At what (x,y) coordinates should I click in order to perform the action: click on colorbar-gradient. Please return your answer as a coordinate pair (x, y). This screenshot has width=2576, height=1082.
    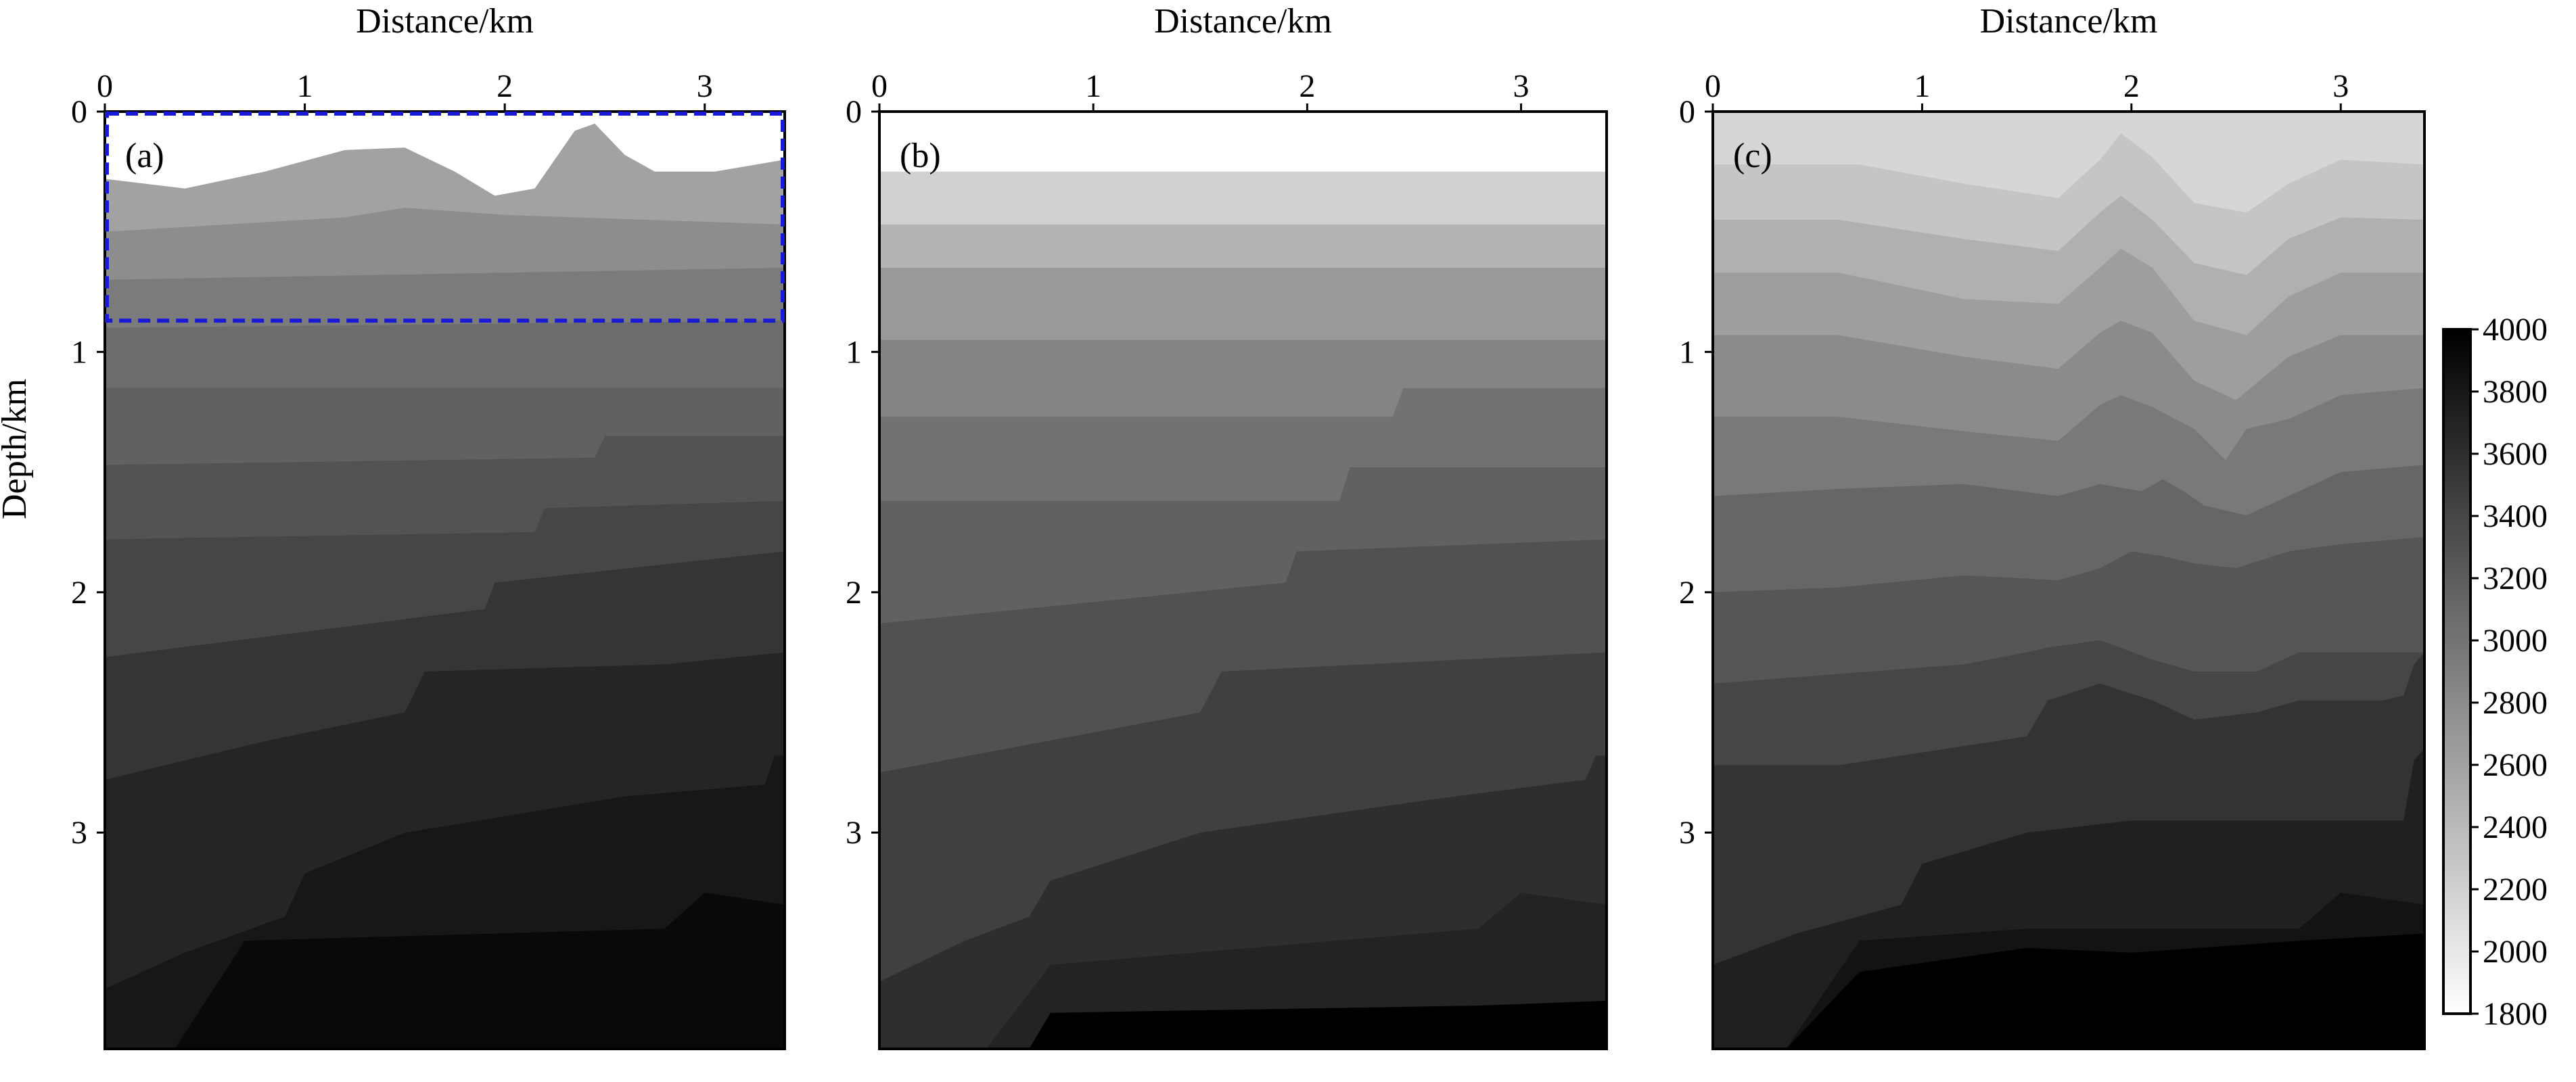
    Looking at the image, I should click on (2457, 672).